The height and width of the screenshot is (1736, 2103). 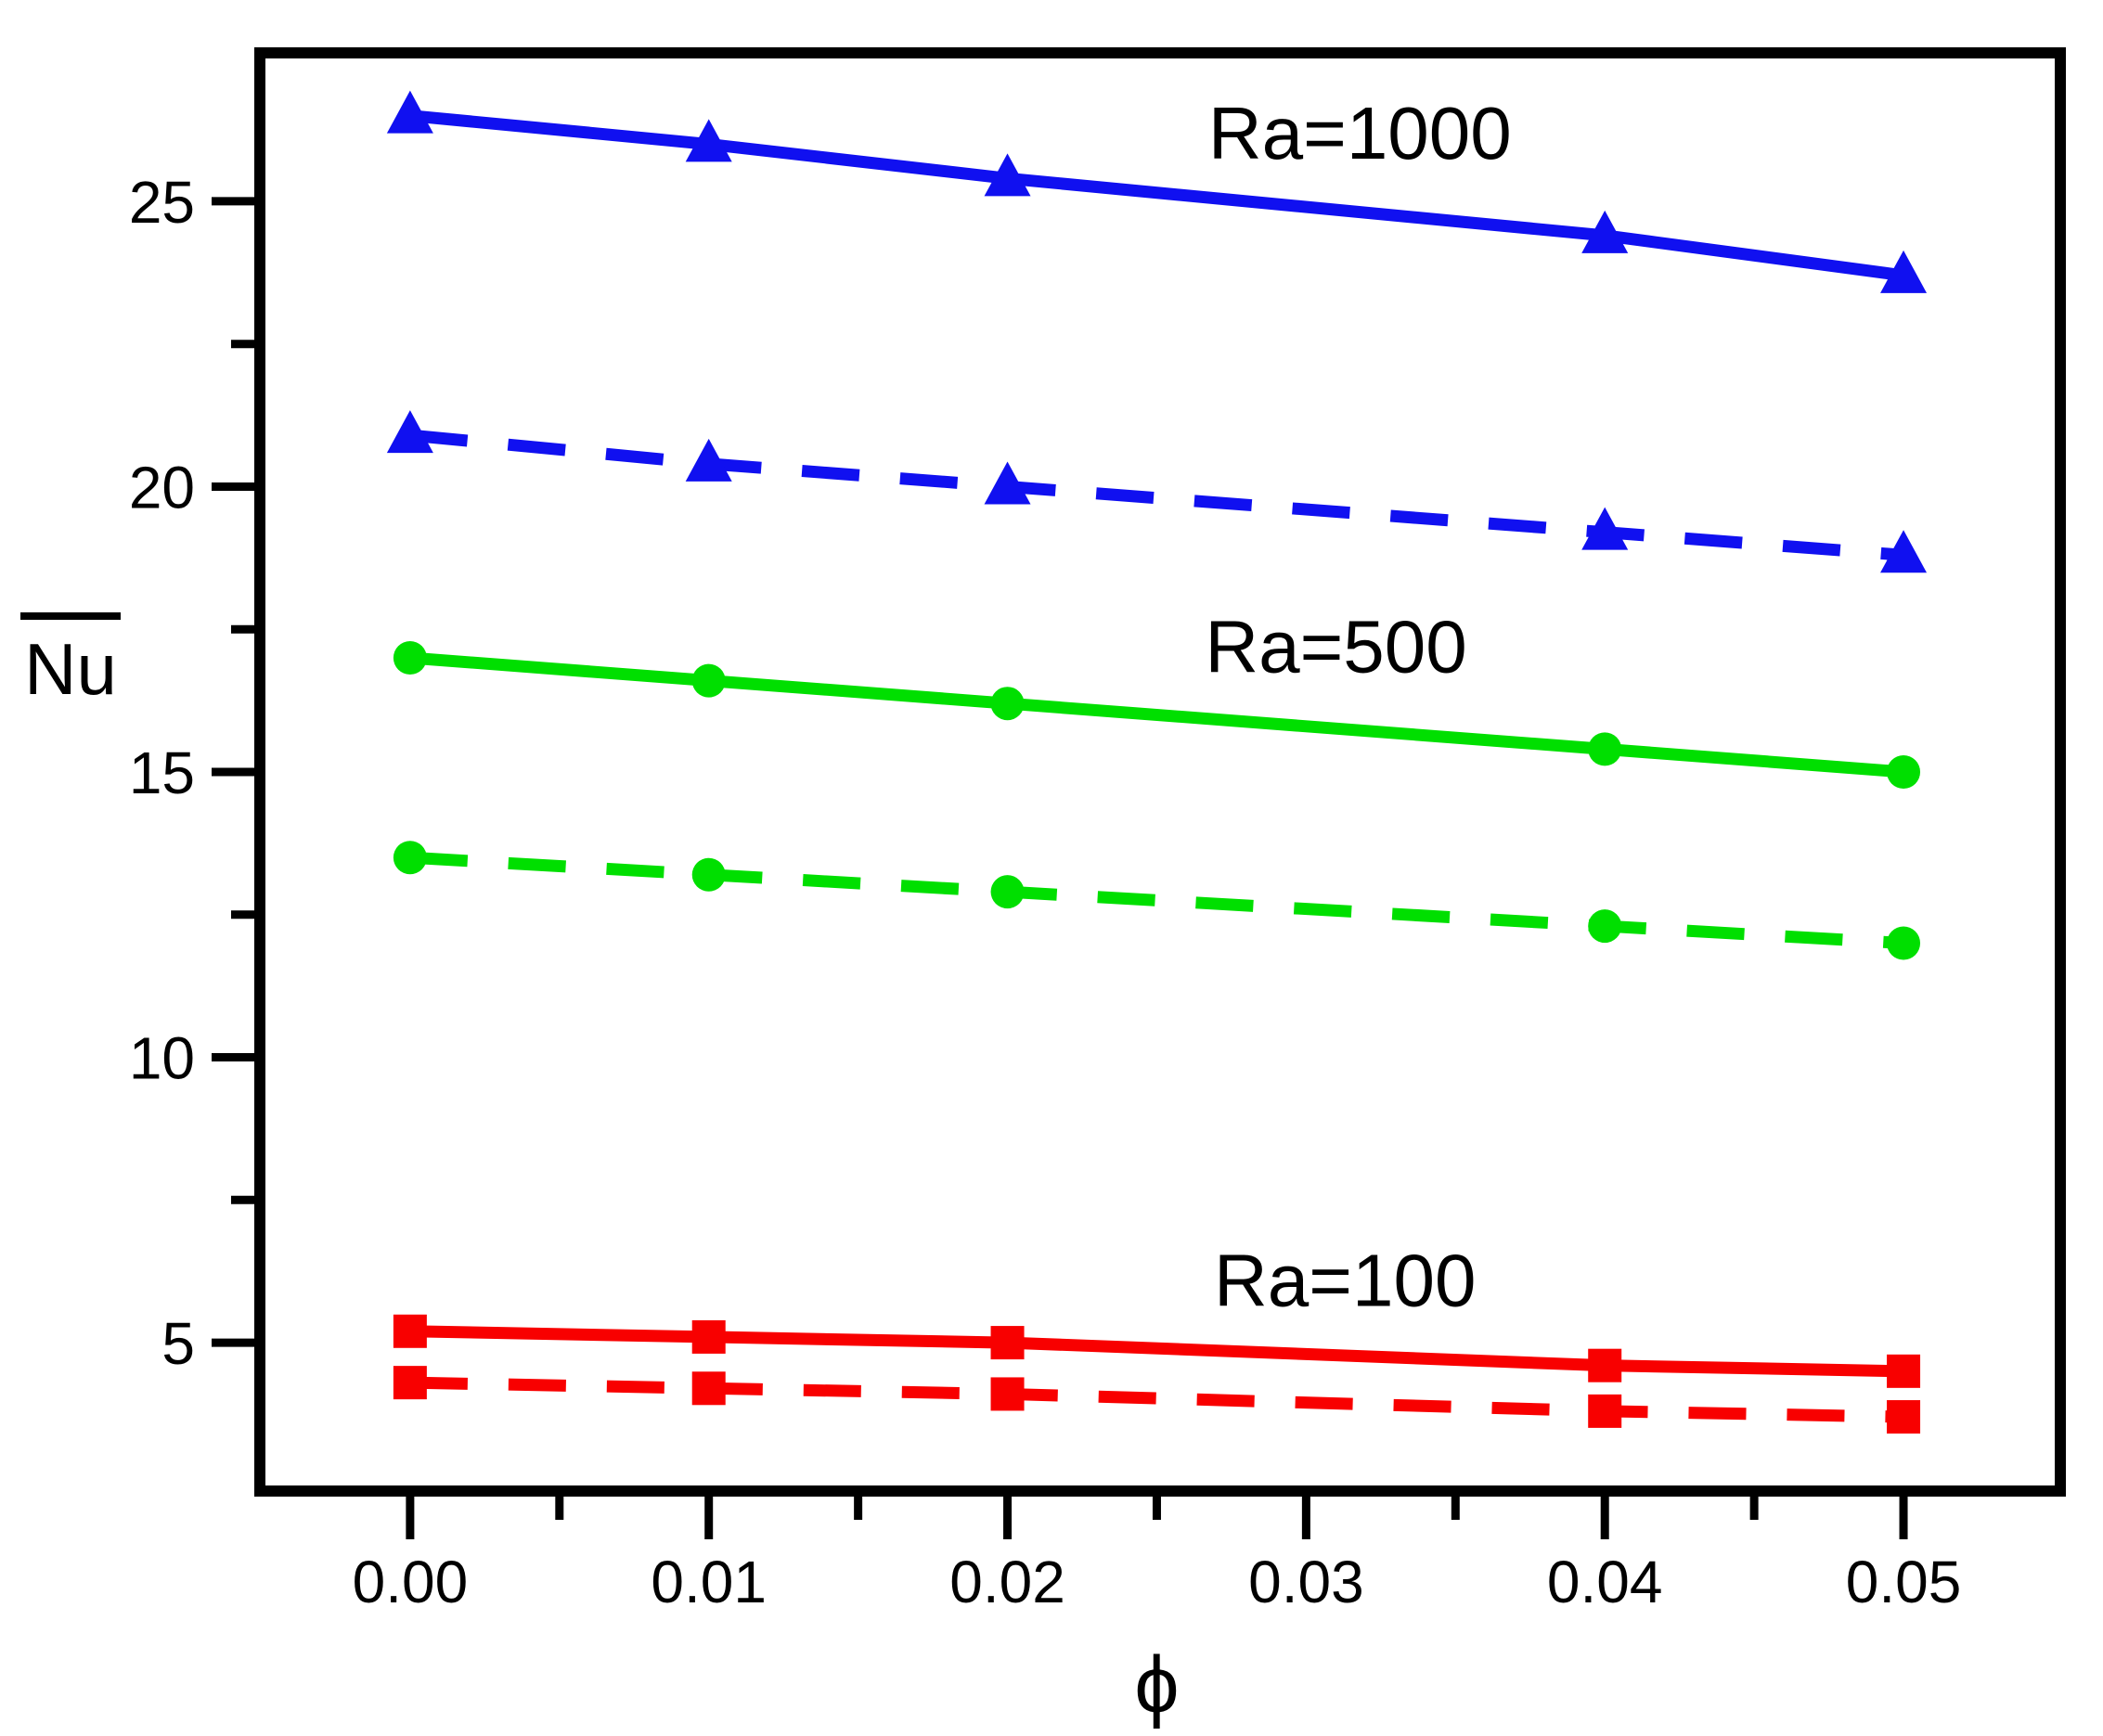 What do you see at coordinates (162, 1058) in the screenshot?
I see `y-tick-label: 10` at bounding box center [162, 1058].